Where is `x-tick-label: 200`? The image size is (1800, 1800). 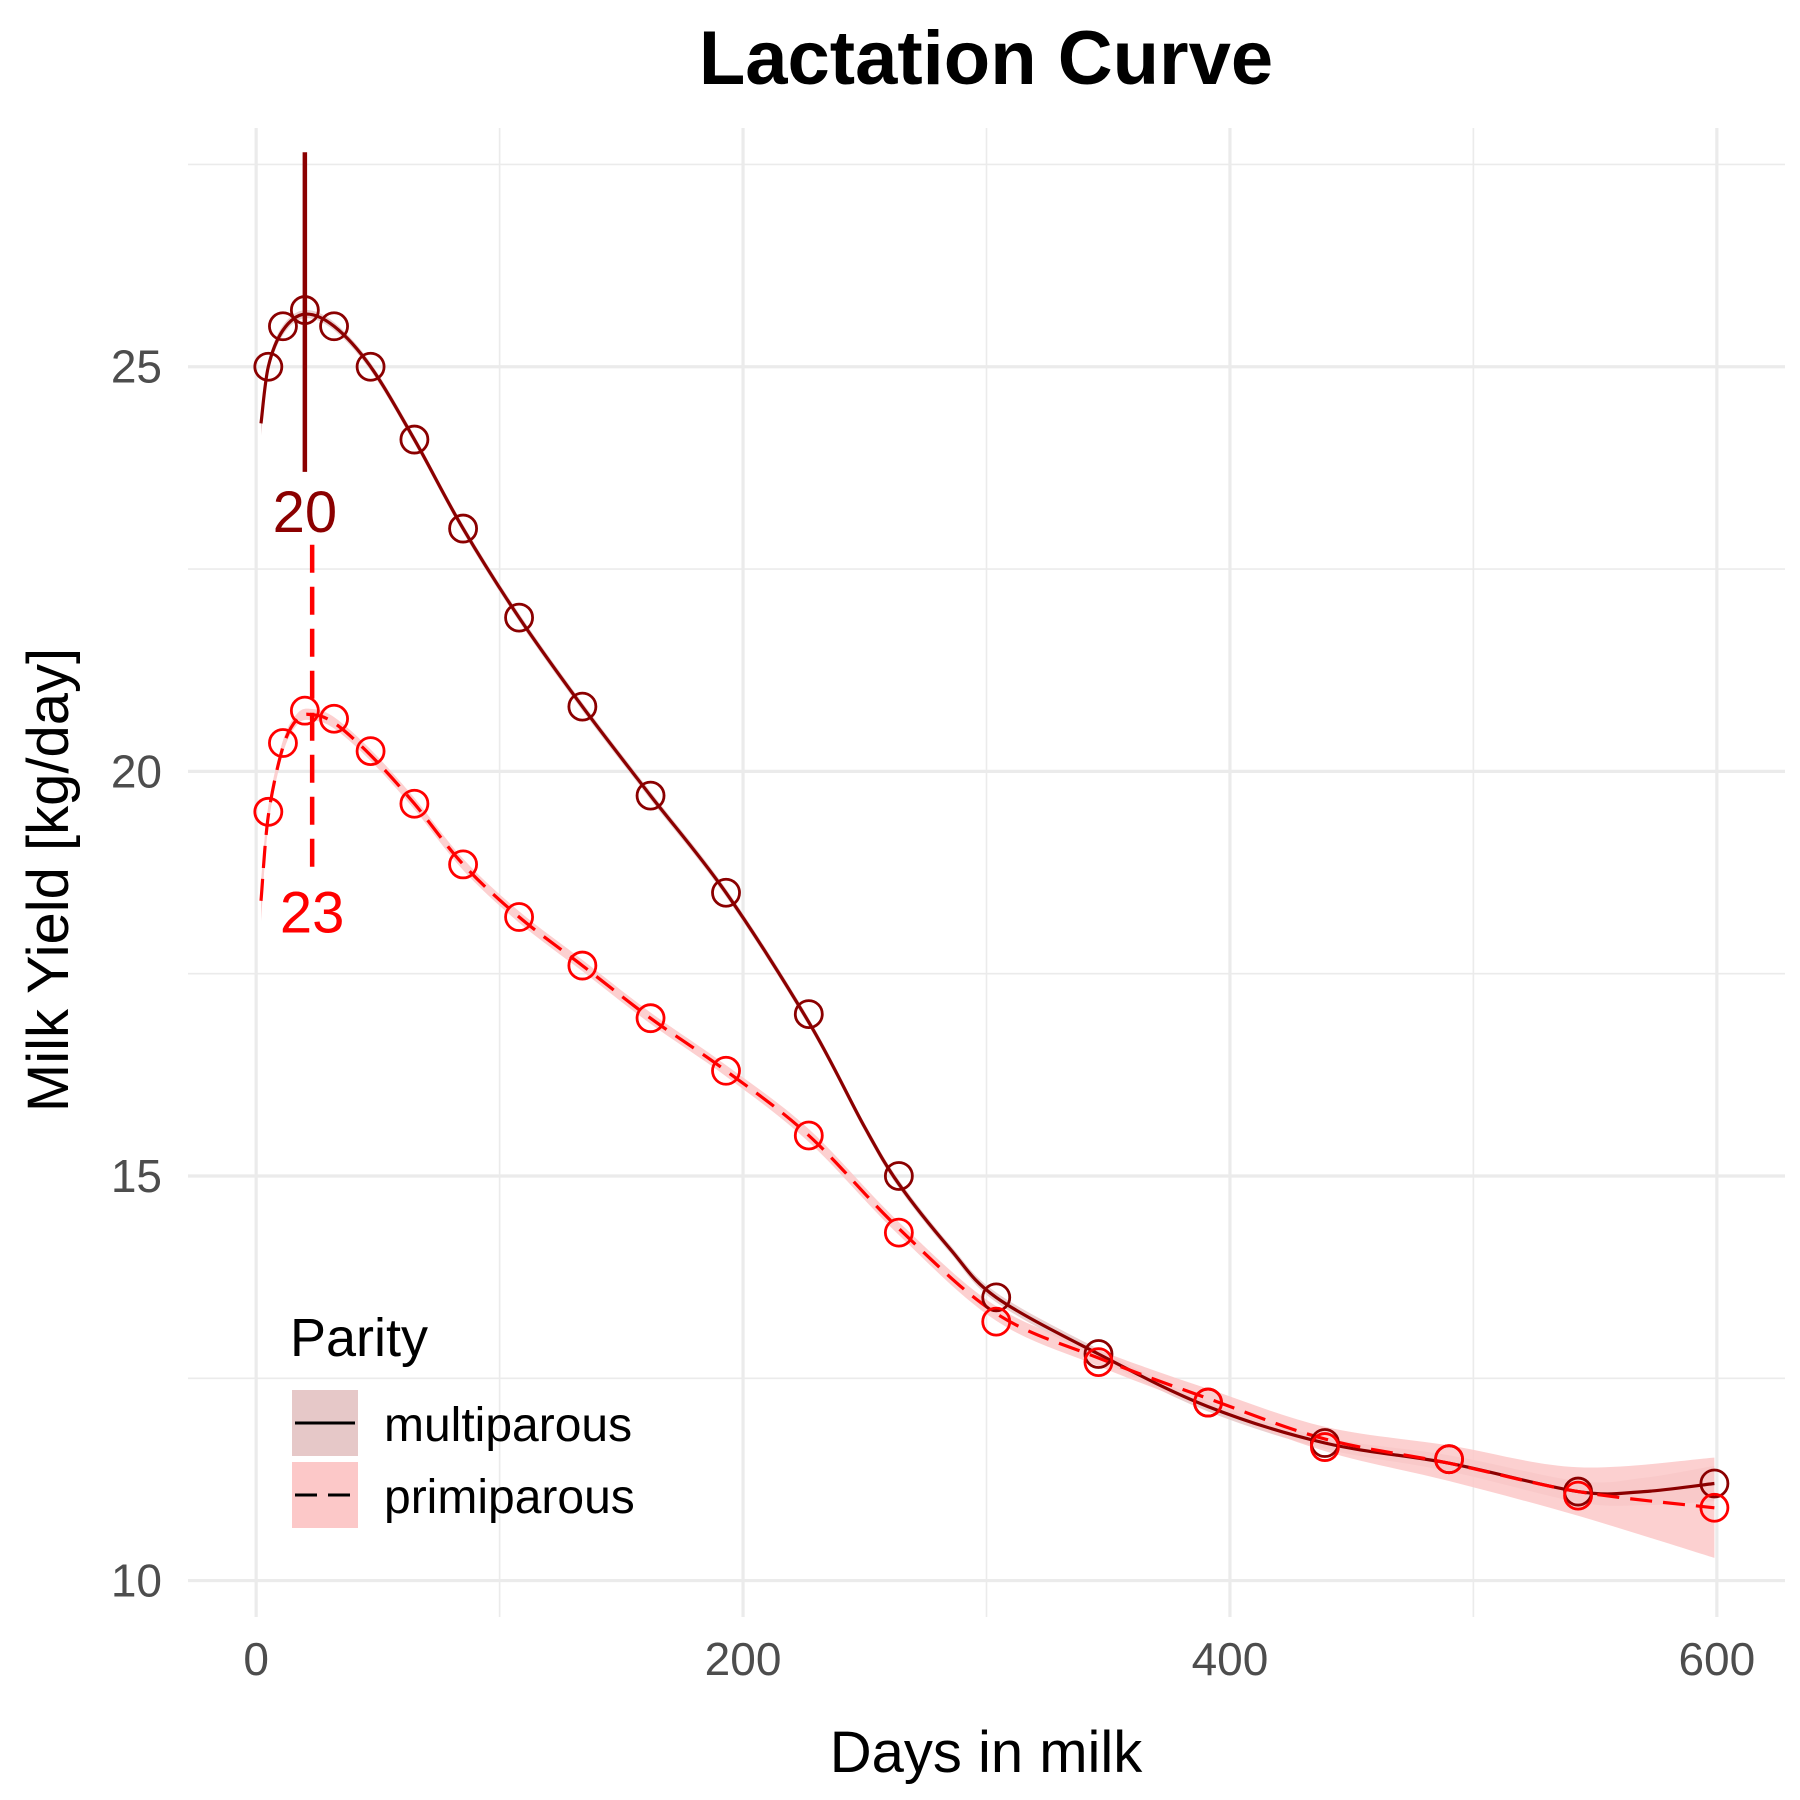
x-tick-label: 200 is located at coordinates (743, 1659).